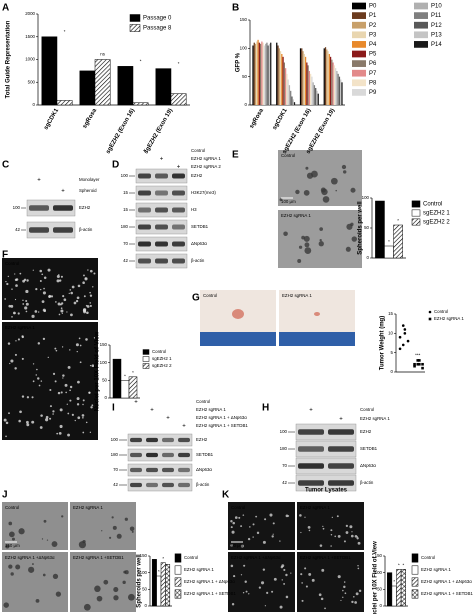  I want to click on mw-marker: 42, so click(115, 484).